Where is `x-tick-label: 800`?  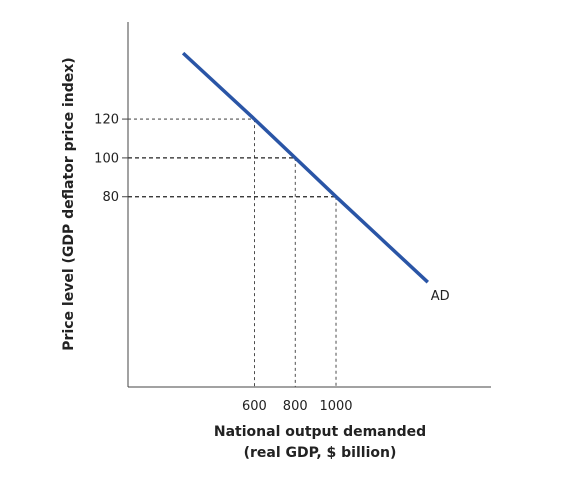 x-tick-label: 800 is located at coordinates (295, 406).